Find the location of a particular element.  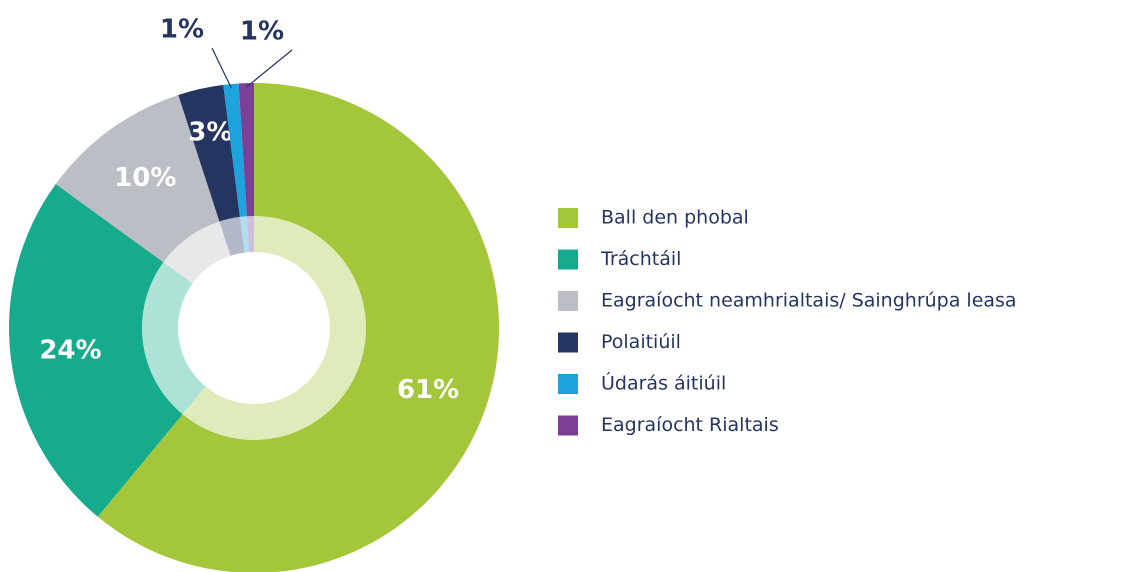

legend-label: Tráchtáil is located at coordinates (640, 259).